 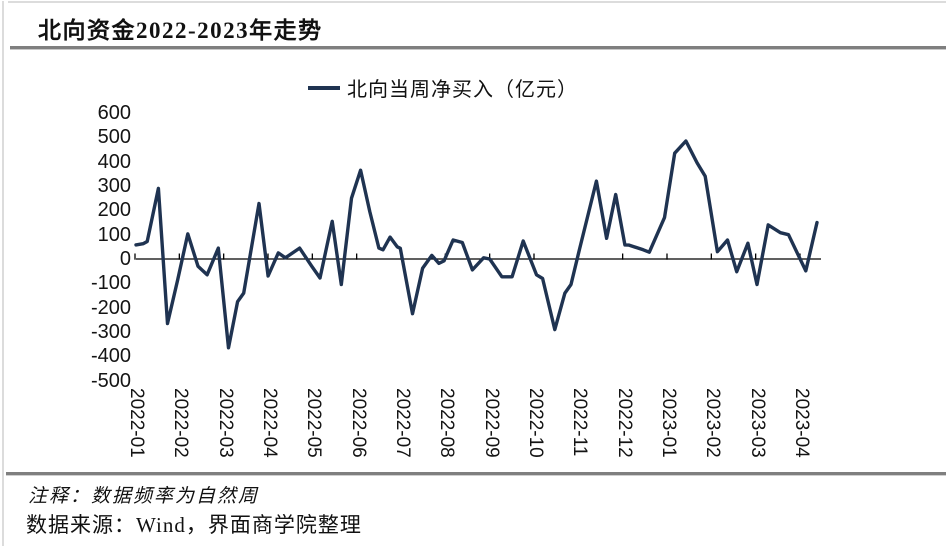 What do you see at coordinates (114, 210) in the screenshot?
I see `y-axis-tick-label: 200` at bounding box center [114, 210].